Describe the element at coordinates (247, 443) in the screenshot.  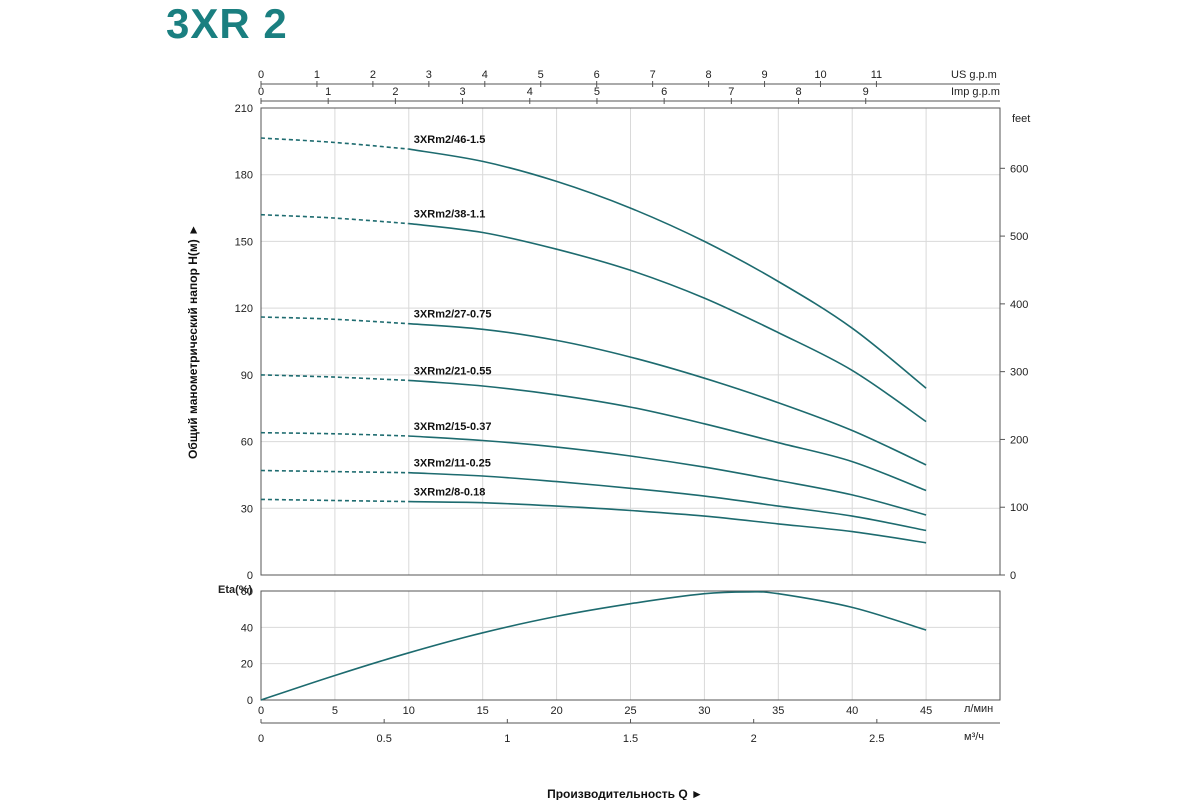
I see `y-tick-label: 60` at that location.